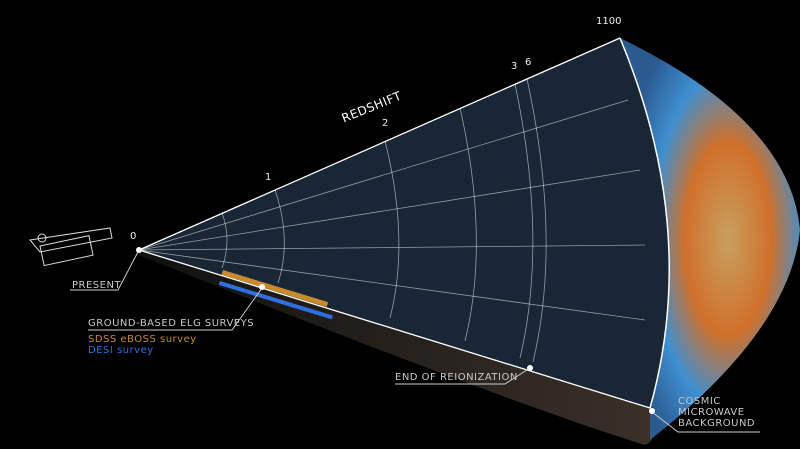 The height and width of the screenshot is (449, 800). I want to click on satellite-icon, so click(71, 247).